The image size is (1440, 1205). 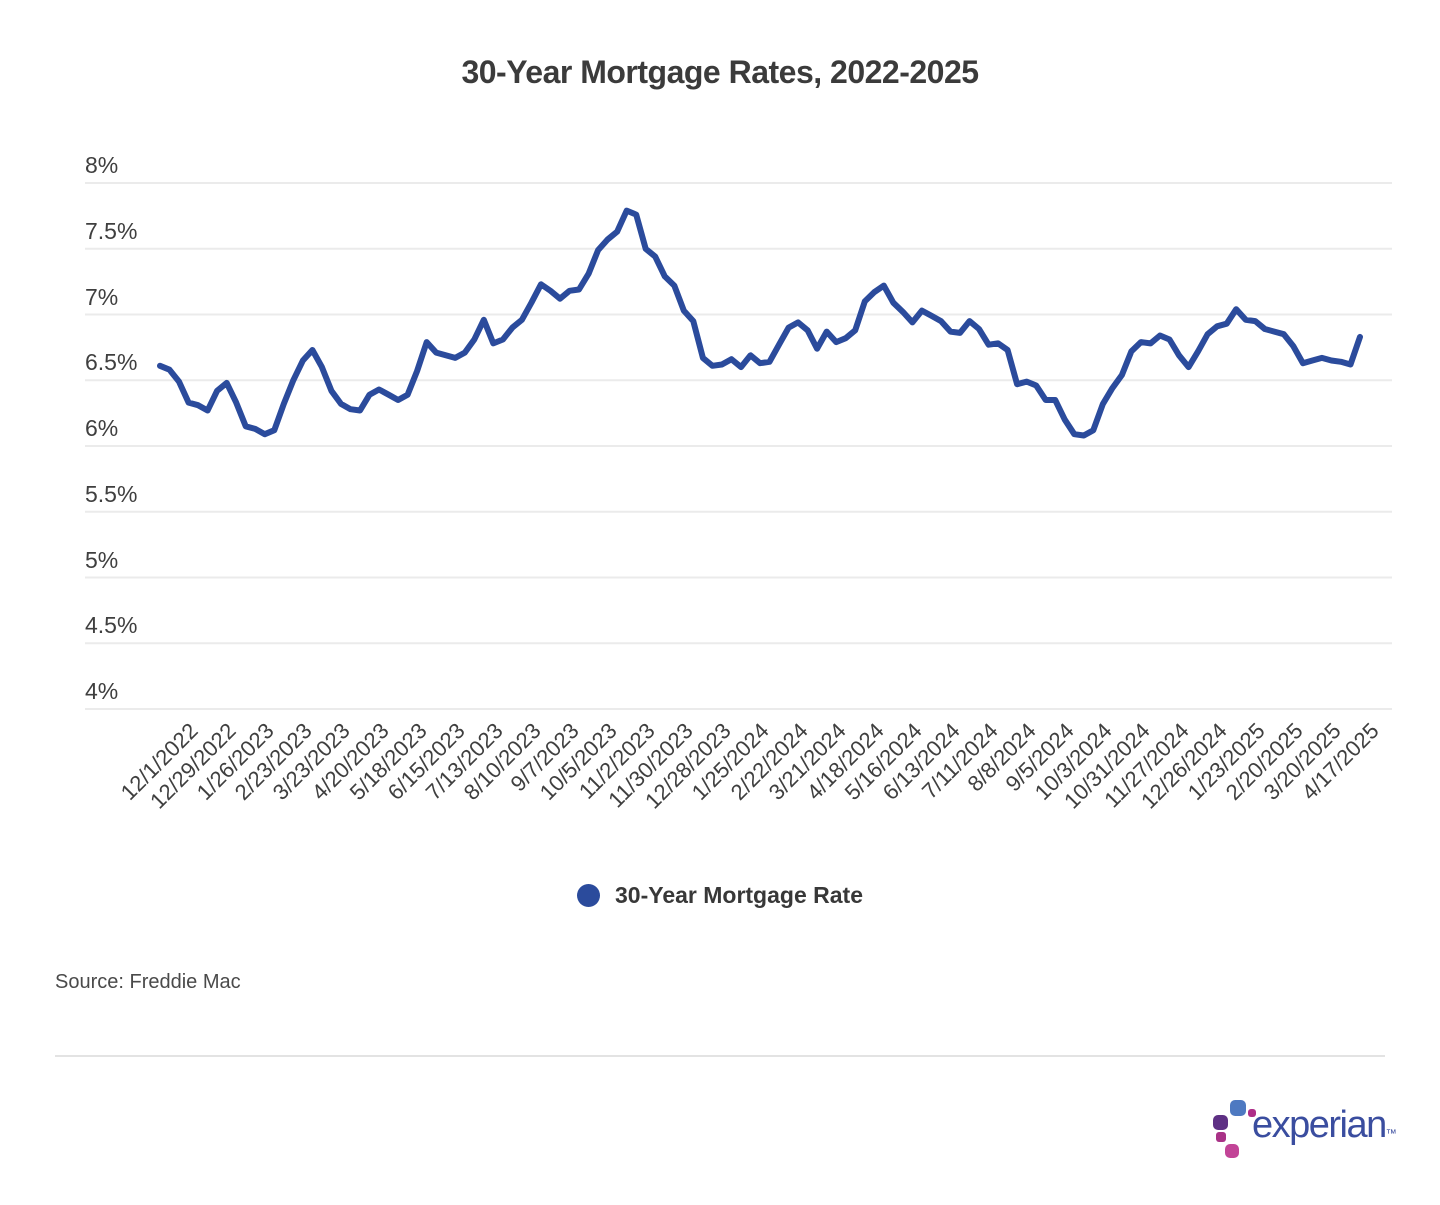 What do you see at coordinates (111, 362) in the screenshot?
I see `y-axis-tick-label: 6.5%` at bounding box center [111, 362].